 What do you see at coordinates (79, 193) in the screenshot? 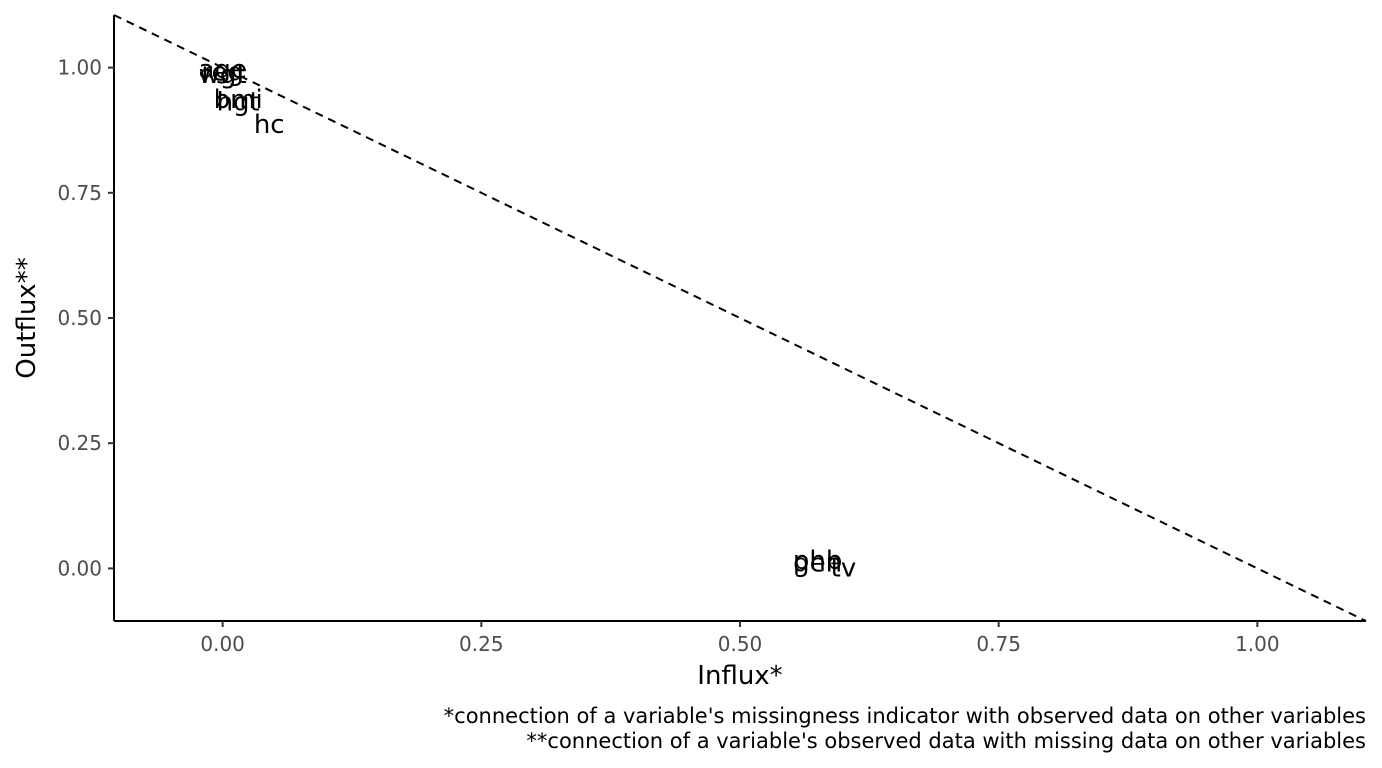
I see `y-tick-label: 0.75` at bounding box center [79, 193].